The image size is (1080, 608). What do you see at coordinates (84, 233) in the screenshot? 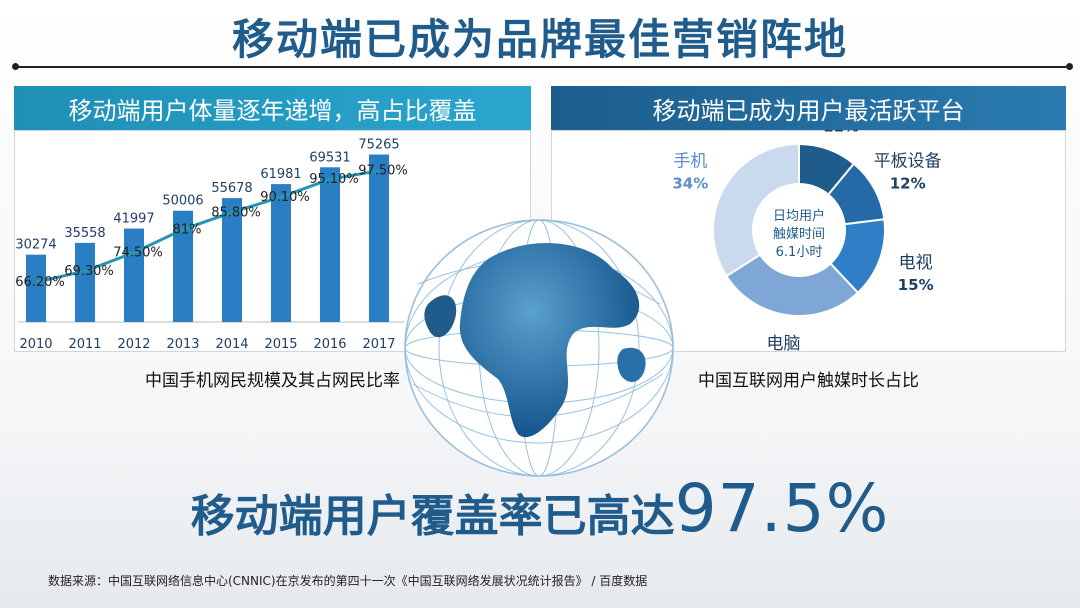
I see `bar-value-label-2011: 35558` at bounding box center [84, 233].